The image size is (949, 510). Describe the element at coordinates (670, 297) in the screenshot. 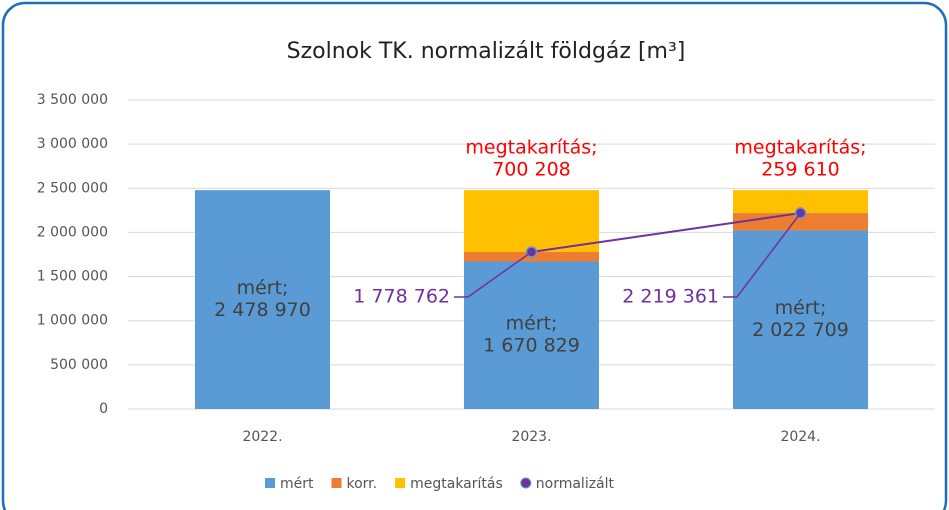

I see `data-label: 2 219 361` at that location.